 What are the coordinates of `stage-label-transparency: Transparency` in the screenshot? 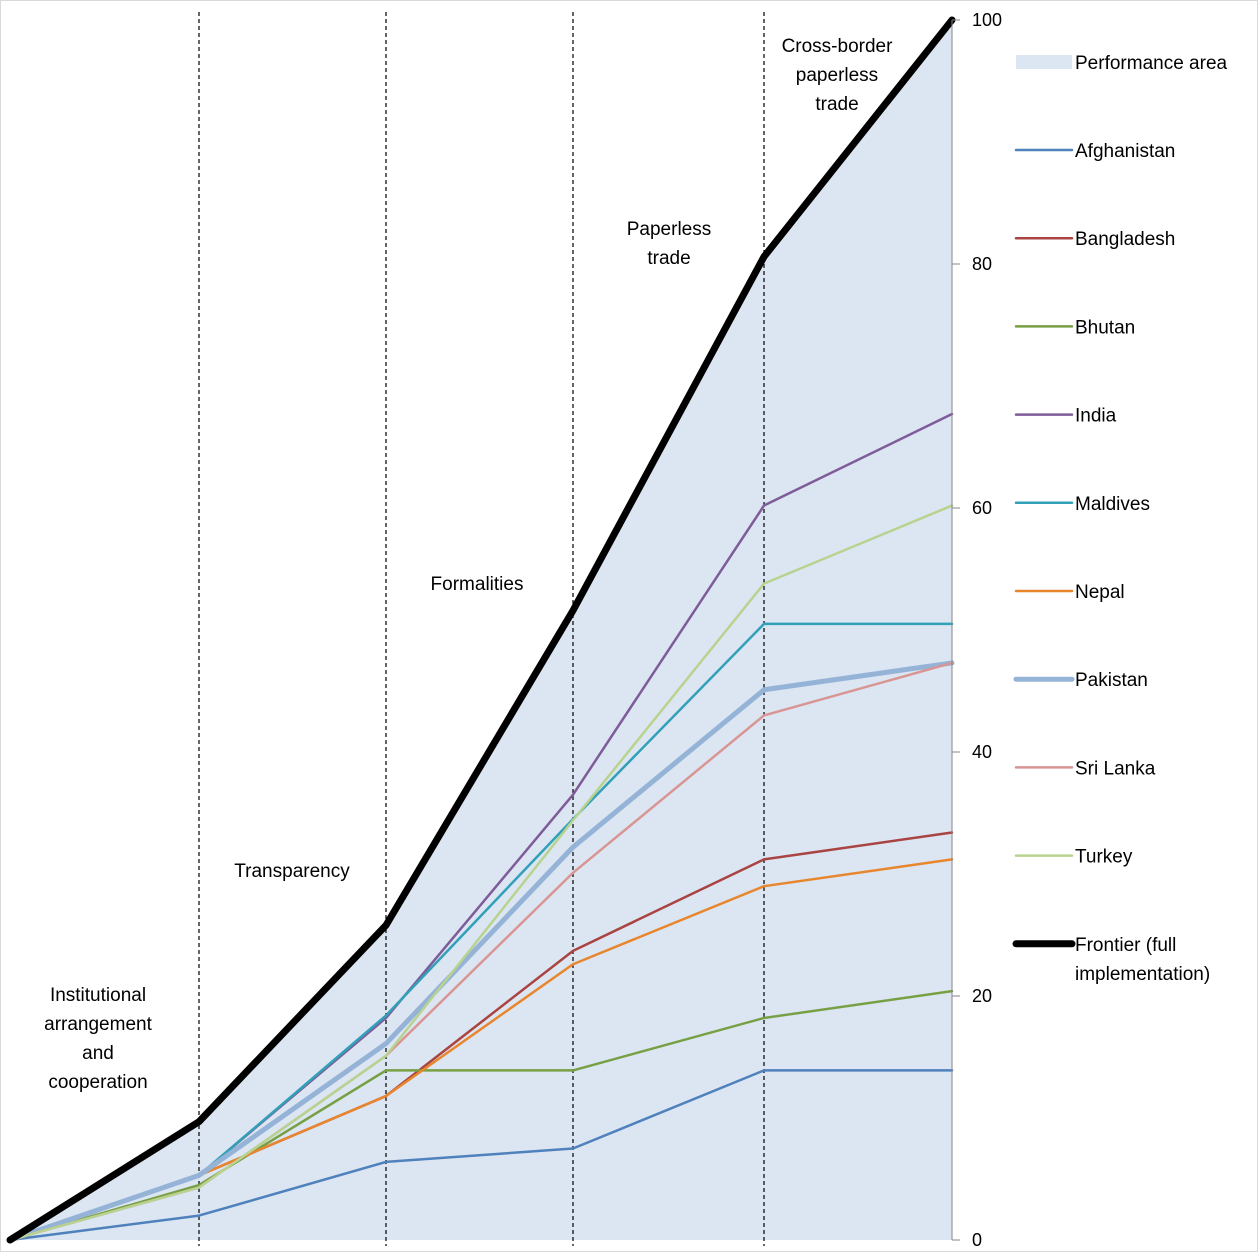 It's located at (292, 871).